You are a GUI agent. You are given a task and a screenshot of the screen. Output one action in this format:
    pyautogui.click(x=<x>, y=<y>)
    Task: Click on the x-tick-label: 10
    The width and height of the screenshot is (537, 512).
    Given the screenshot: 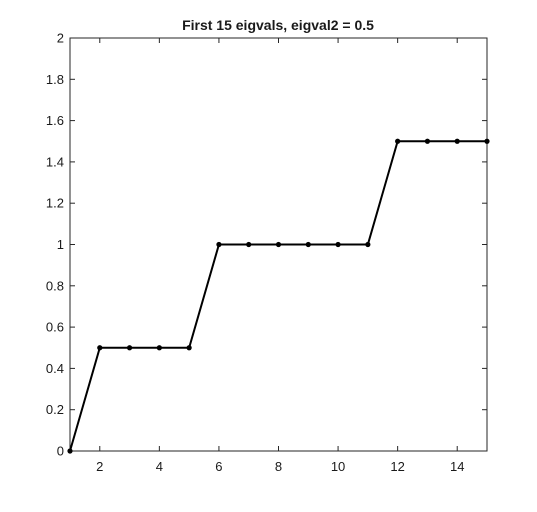 What is the action you would take?
    pyautogui.click(x=338, y=466)
    